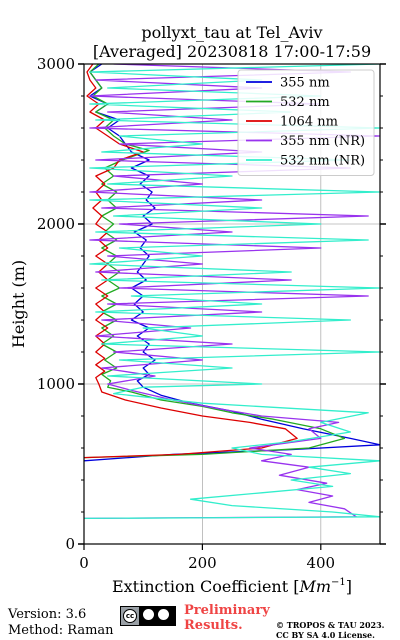 The image size is (400, 640). Describe the element at coordinates (70, 544) in the screenshot. I see `y-tick-label: 0` at that location.